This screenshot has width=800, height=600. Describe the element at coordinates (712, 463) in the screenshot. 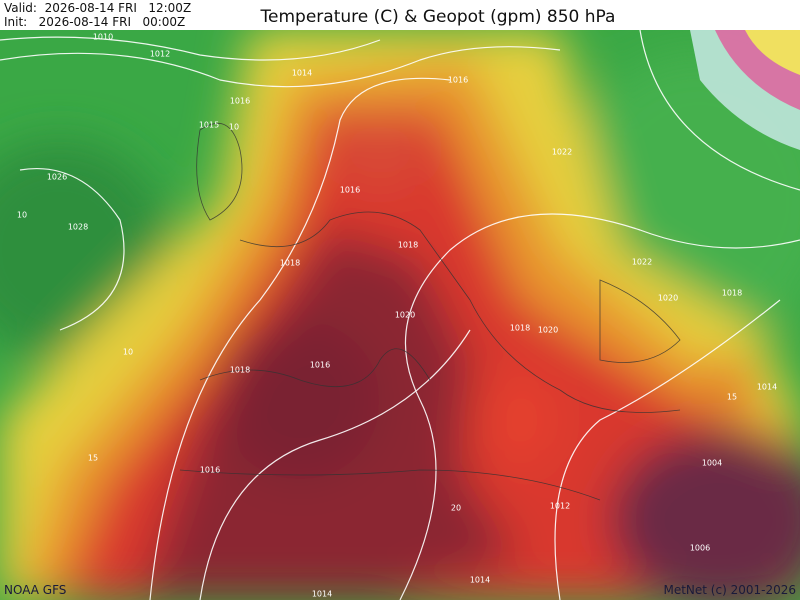

I see `contour-label: 1004` at that location.